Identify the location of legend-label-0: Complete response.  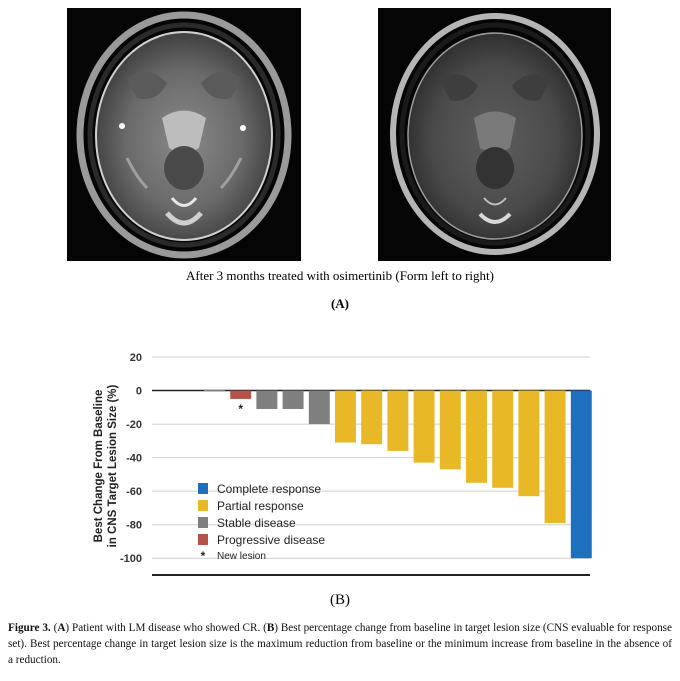
(269, 488).